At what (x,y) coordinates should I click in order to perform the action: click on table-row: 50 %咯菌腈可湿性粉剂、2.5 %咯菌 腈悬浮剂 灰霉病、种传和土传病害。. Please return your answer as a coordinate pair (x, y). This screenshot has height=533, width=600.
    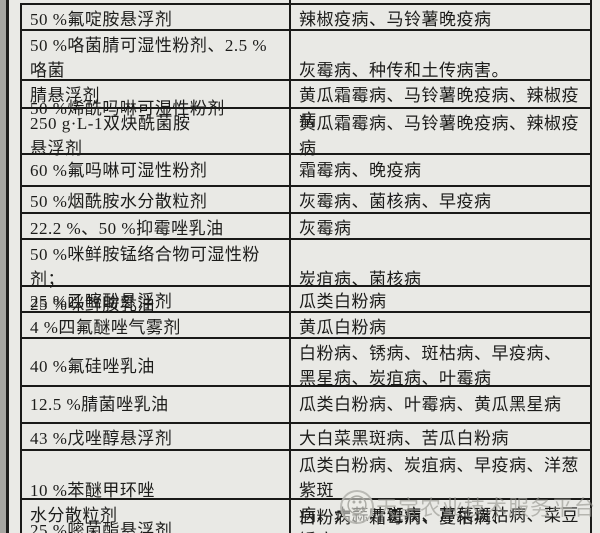
    Looking at the image, I should click on (306, 70).